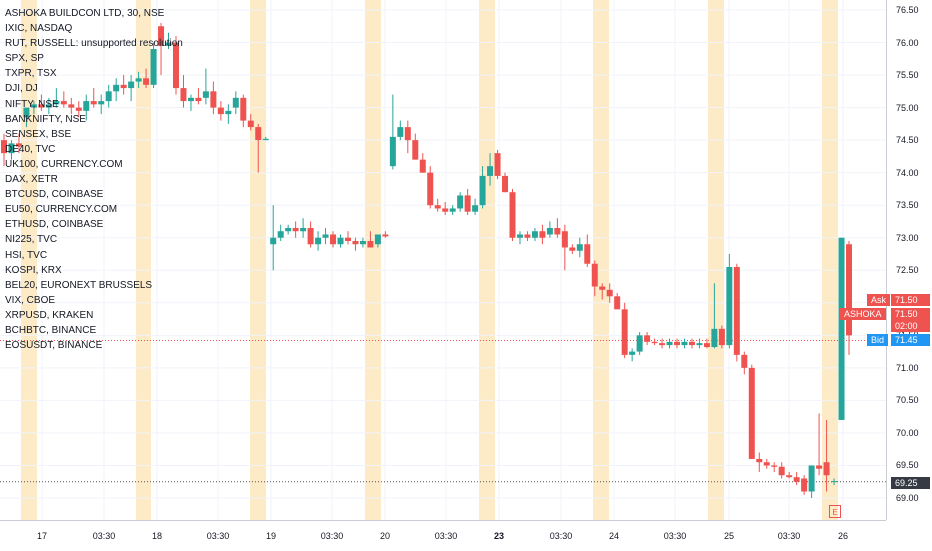  Describe the element at coordinates (30, 149) in the screenshot. I see `comparison-symbol-item: DE40, TVC` at that location.